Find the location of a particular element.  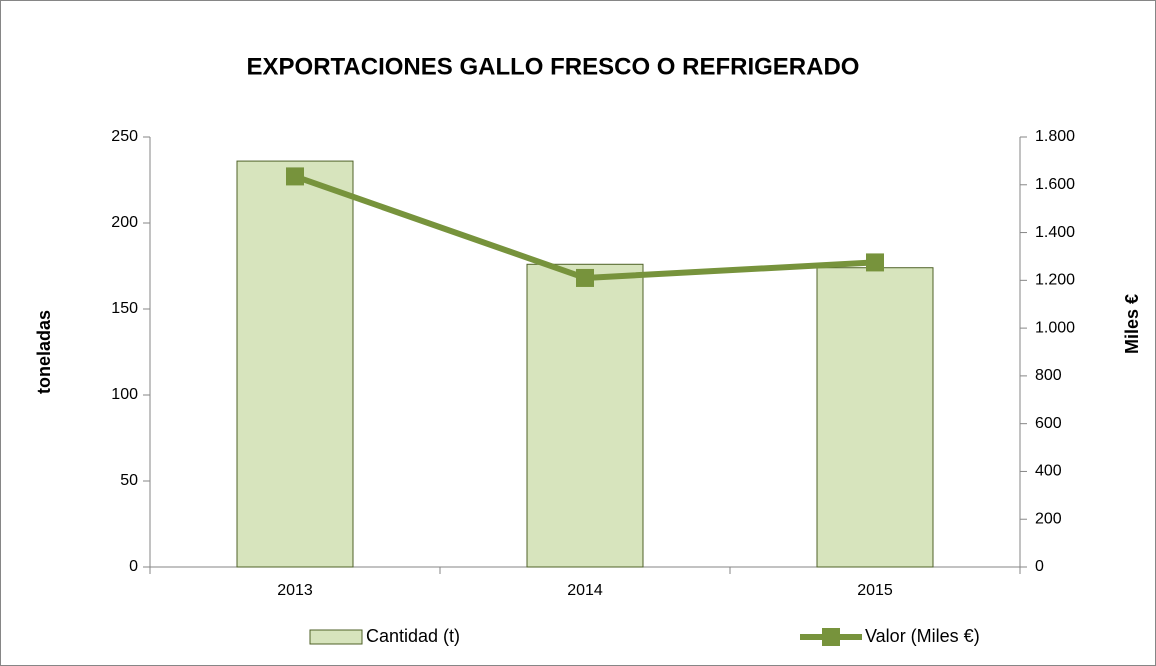

y-axis-label: toneladas is located at coordinates (44, 352).